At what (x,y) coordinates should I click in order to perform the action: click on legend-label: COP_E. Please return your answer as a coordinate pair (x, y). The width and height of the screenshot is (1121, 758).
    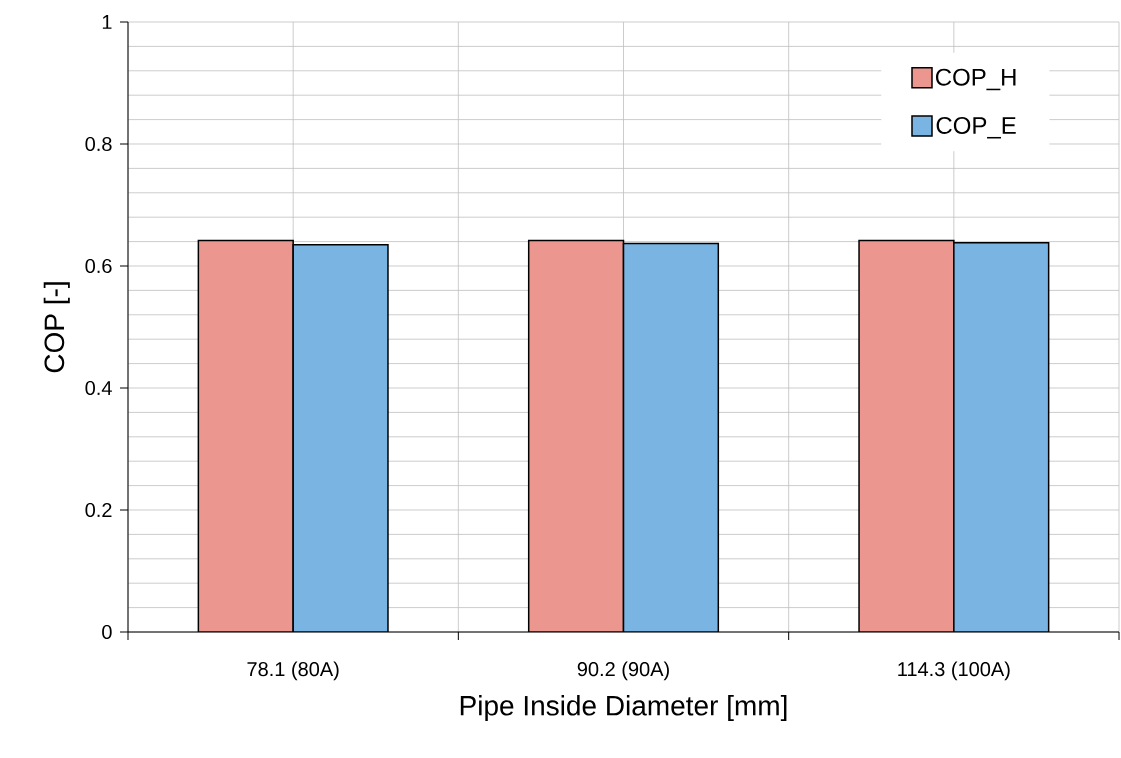
    Looking at the image, I should click on (976, 127).